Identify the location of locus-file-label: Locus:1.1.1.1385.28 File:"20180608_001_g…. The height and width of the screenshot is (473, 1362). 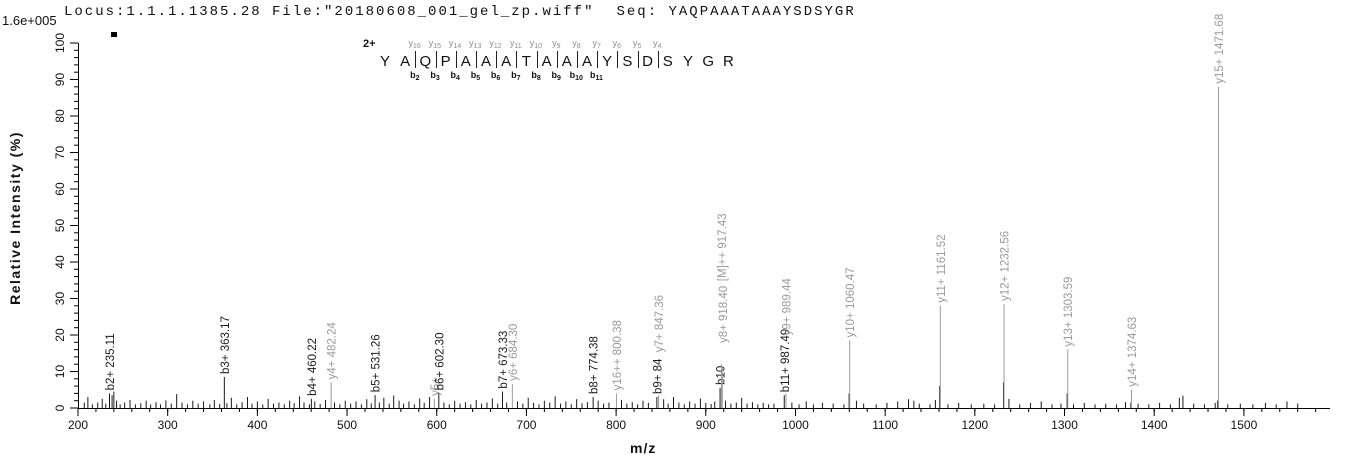
(329, 12).